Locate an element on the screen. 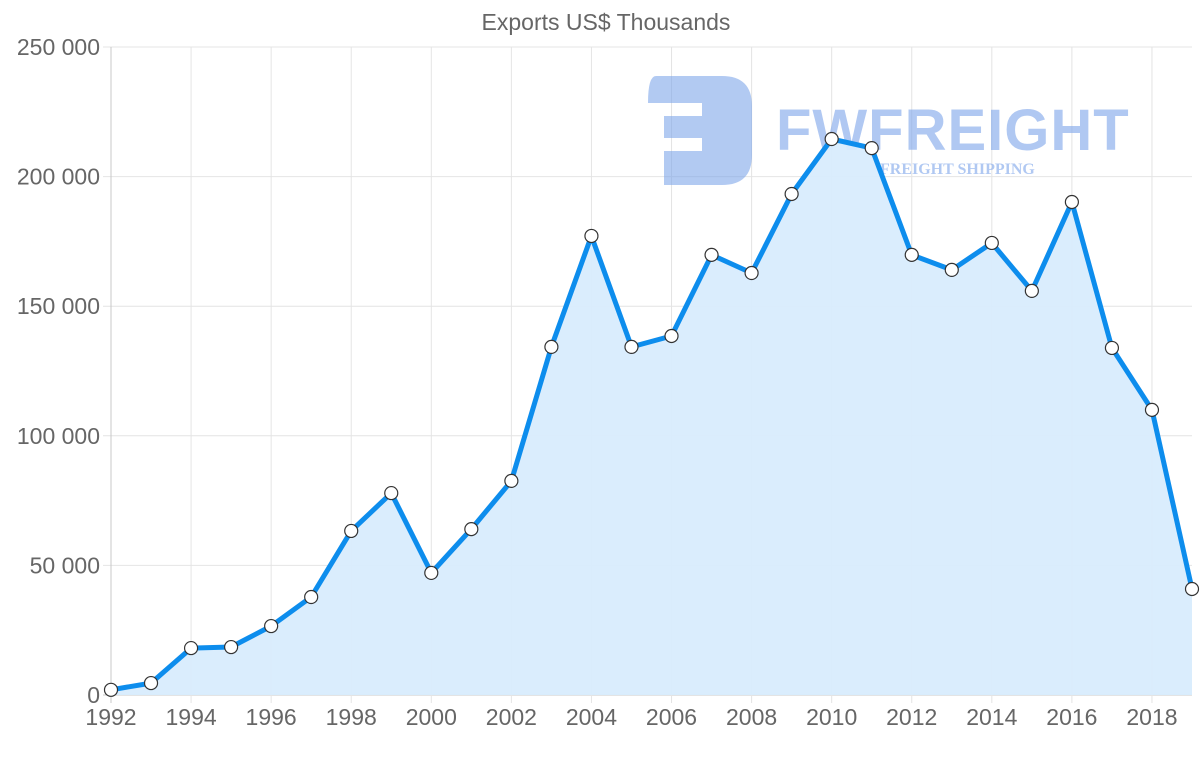  data-point-1998: 1998: 63300 is located at coordinates (351, 531).